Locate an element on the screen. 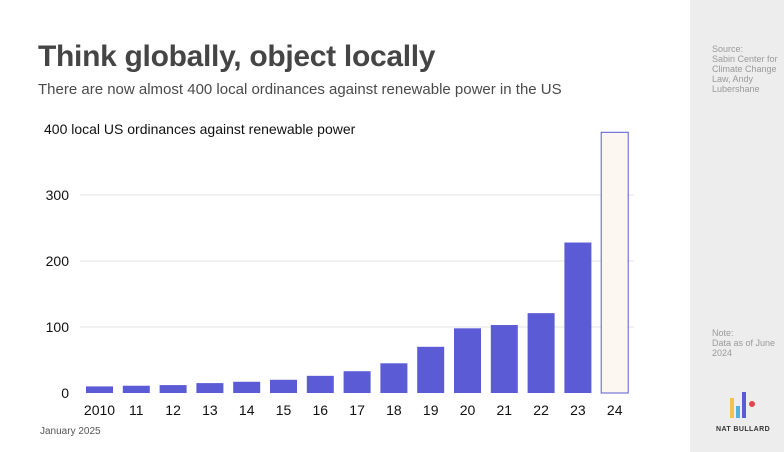  note-heading: Note: is located at coordinates (723, 333).